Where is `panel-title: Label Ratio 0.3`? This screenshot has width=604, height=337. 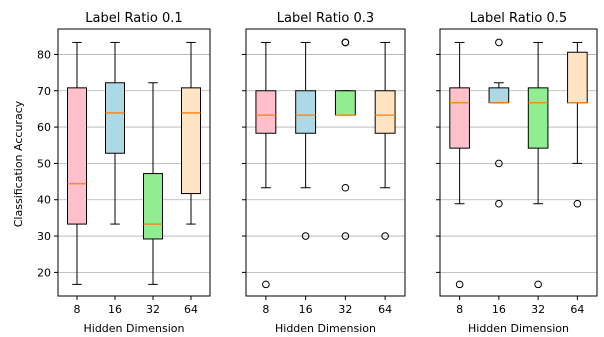
panel-title: Label Ratio 0.3 is located at coordinates (325, 18).